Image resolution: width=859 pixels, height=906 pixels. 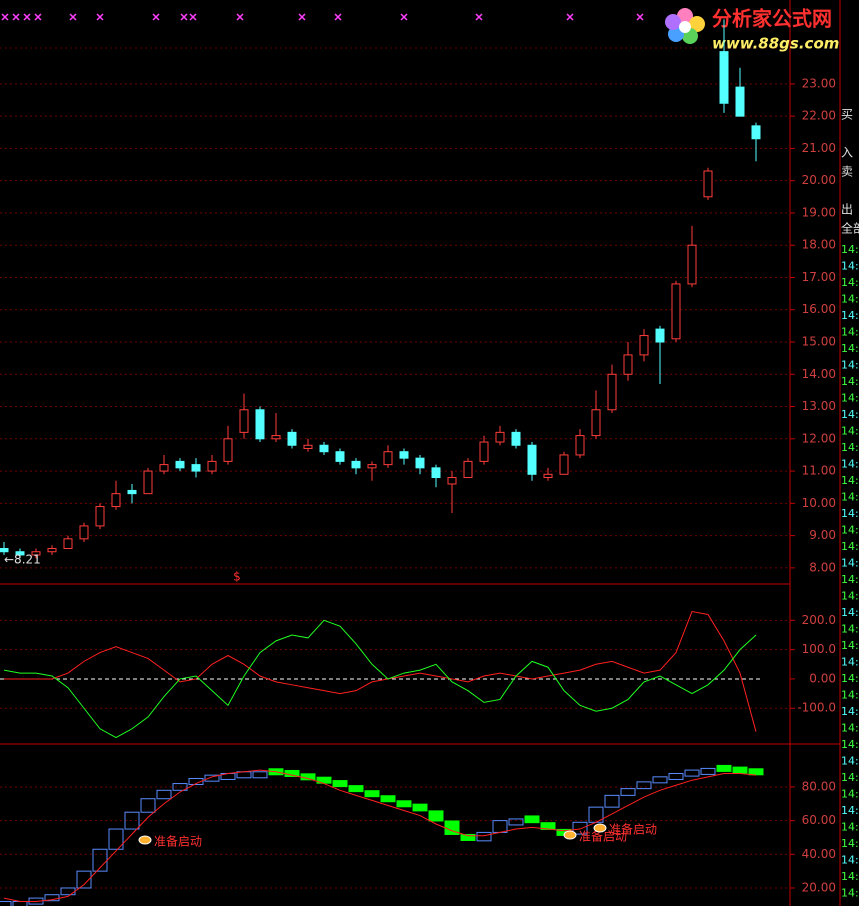 What do you see at coordinates (819, 820) in the screenshot?
I see `y-tick-label: 60.00` at bounding box center [819, 820].